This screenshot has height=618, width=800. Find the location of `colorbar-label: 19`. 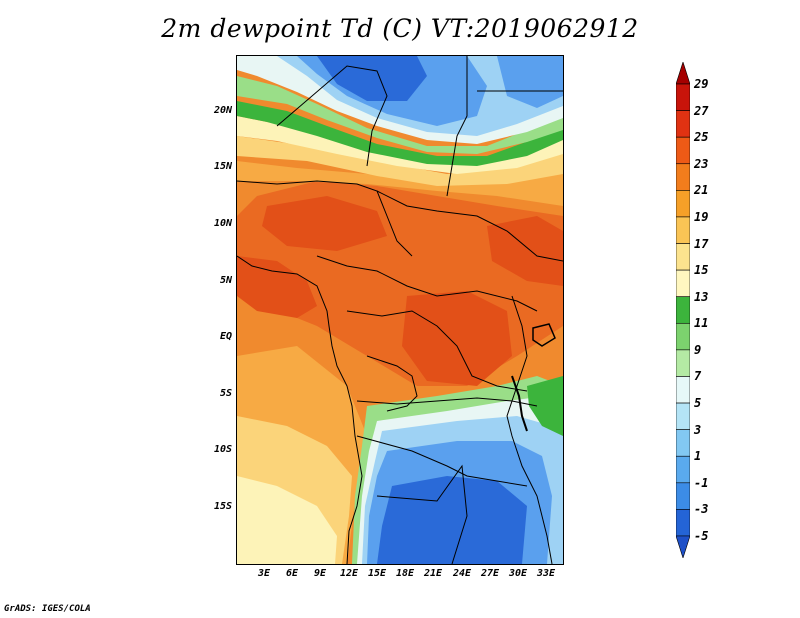

colorbar-label: 19 is located at coordinates (701, 216).